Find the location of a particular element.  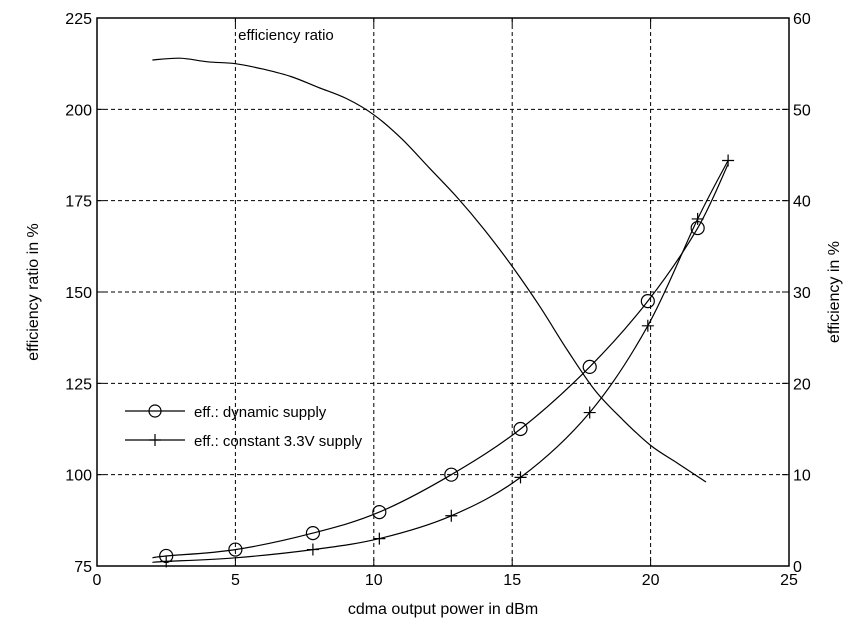

y-tick-label-left: 100 is located at coordinates (78, 476).